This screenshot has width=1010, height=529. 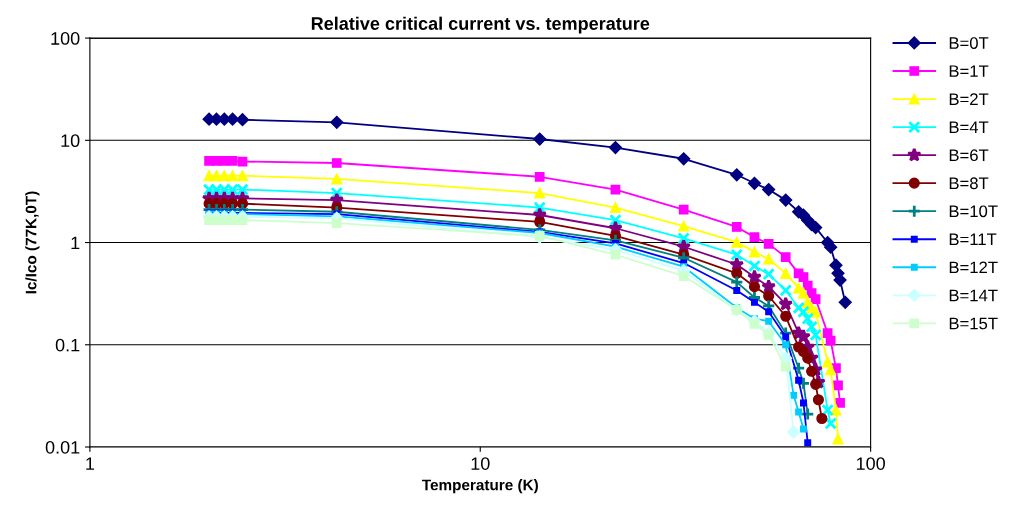 I want to click on x-tick-label: 1, so click(x=90, y=463).